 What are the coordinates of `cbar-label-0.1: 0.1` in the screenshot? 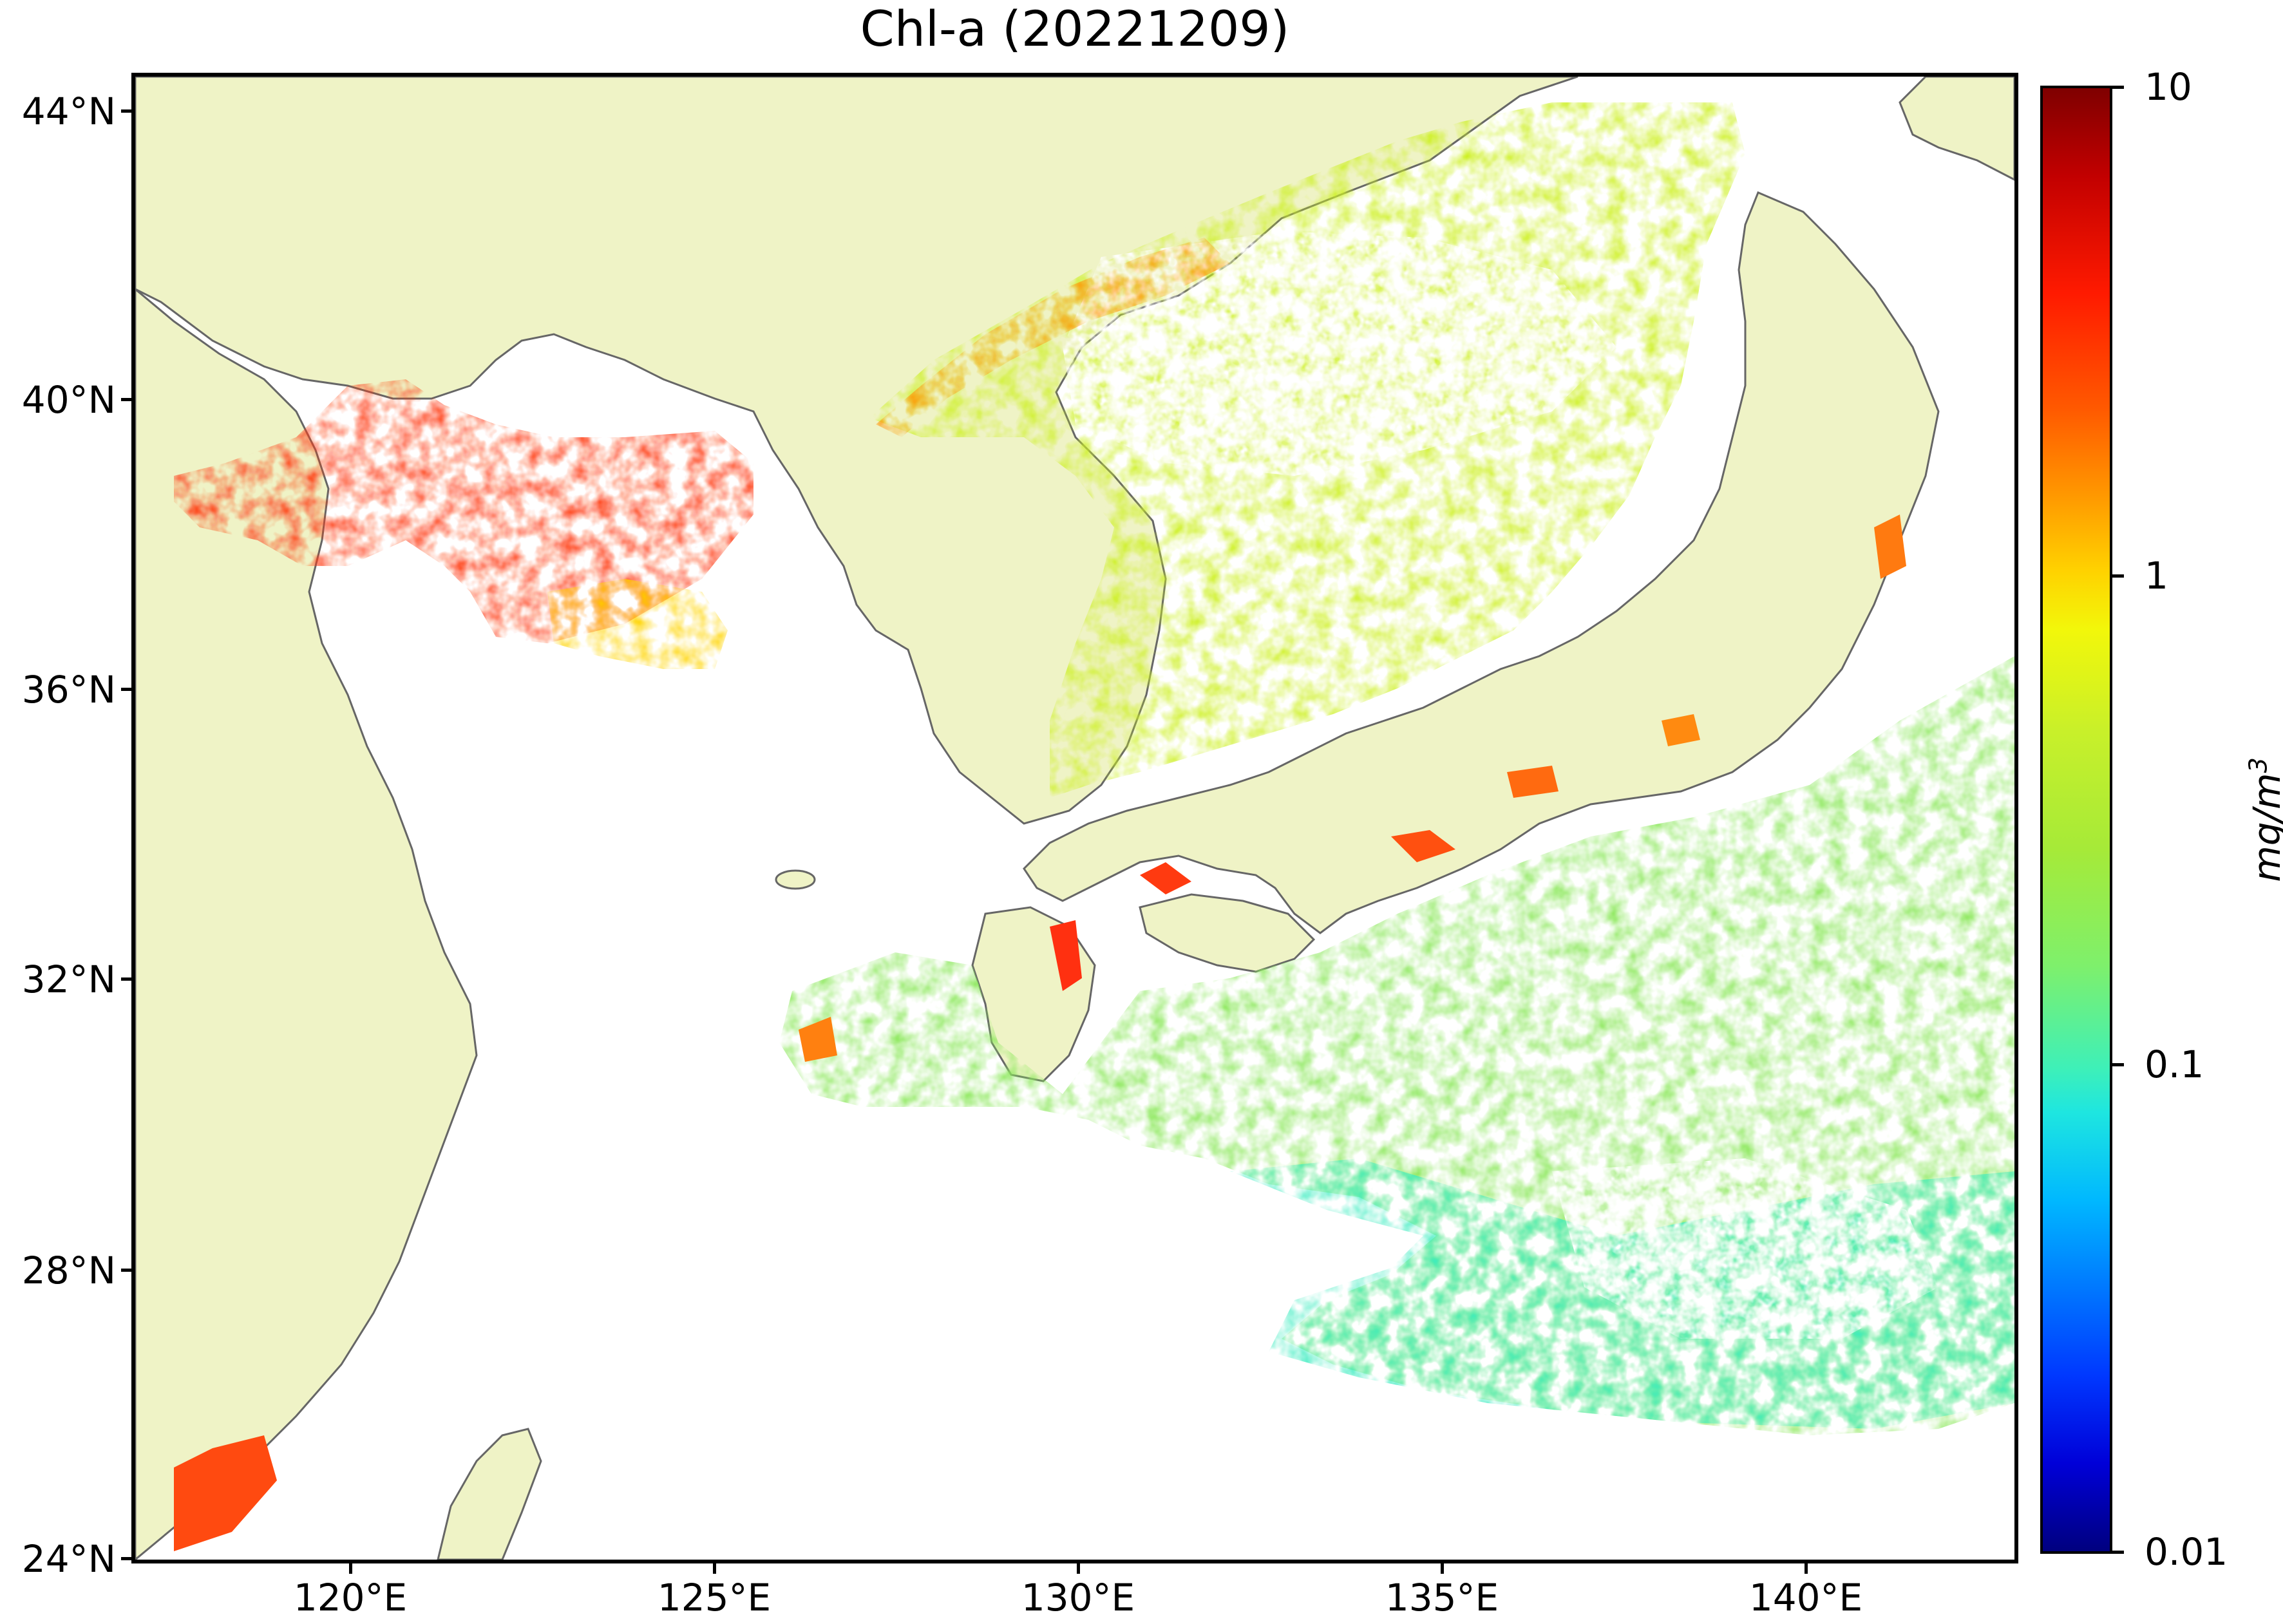 It's located at (2174, 1064).